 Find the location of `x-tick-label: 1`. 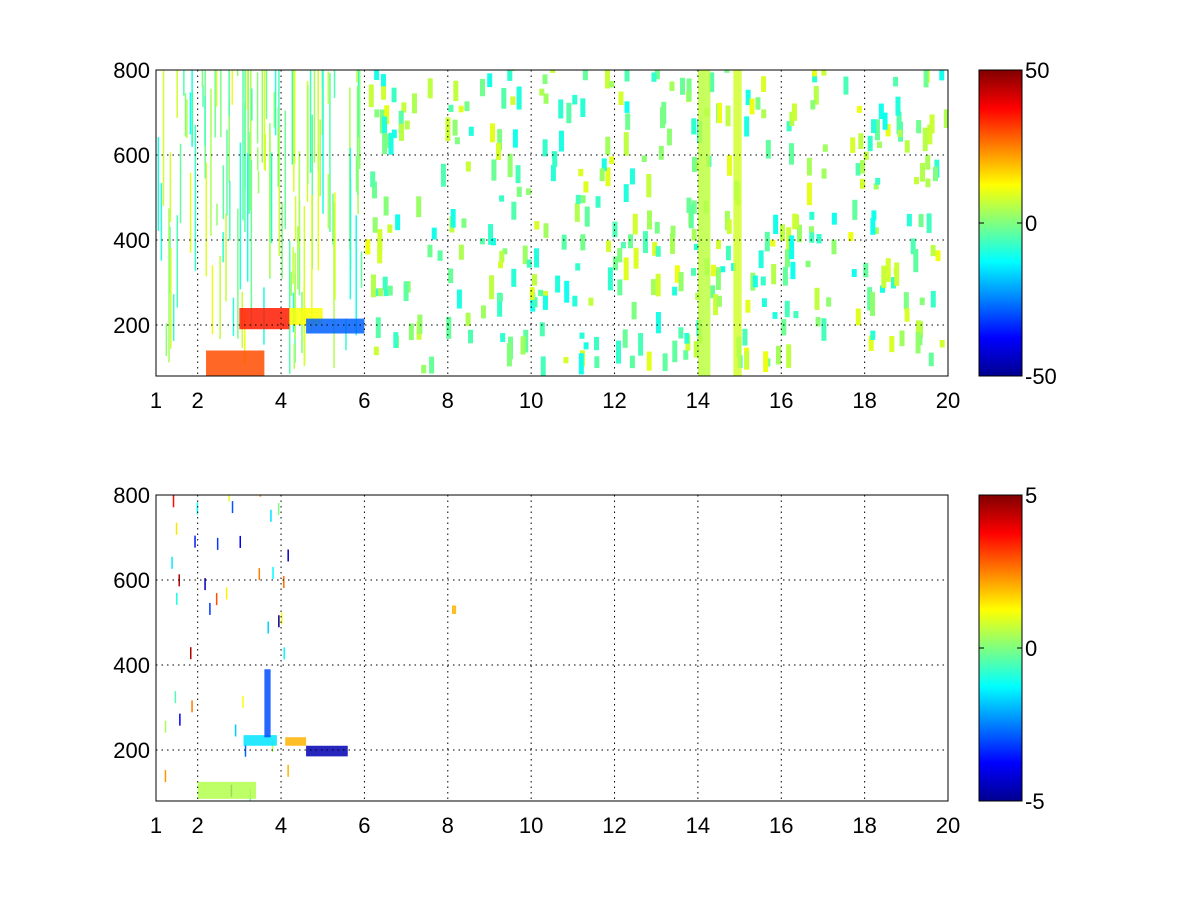

x-tick-label: 1 is located at coordinates (156, 825).